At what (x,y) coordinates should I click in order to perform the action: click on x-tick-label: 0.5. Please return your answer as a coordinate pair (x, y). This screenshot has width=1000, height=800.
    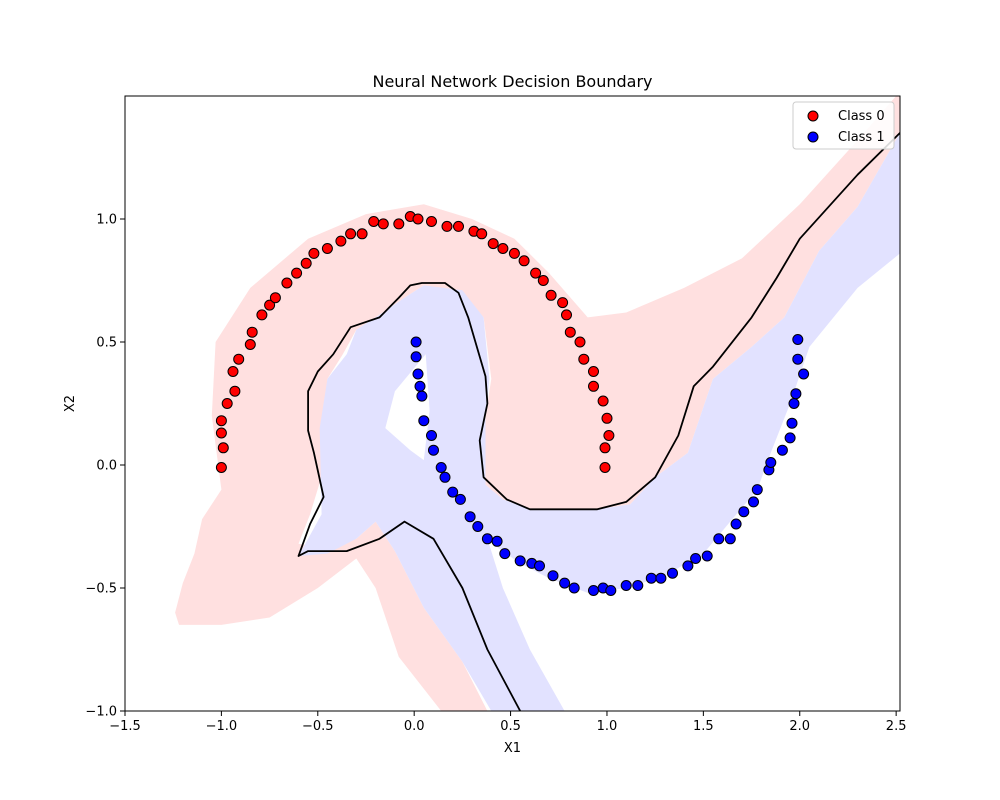
    Looking at the image, I should click on (510, 726).